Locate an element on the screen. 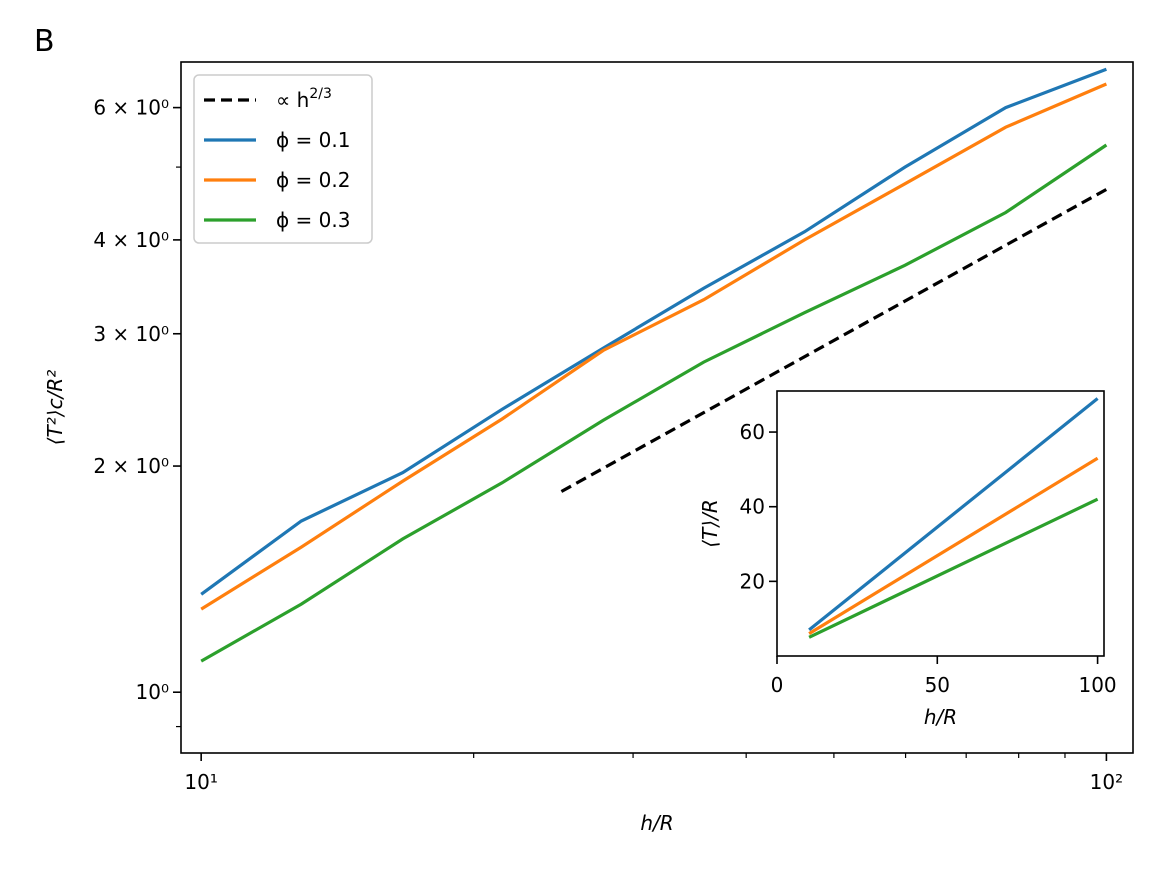 The image size is (1162, 872). inset-y-tick-label: 20 is located at coordinates (752, 581).